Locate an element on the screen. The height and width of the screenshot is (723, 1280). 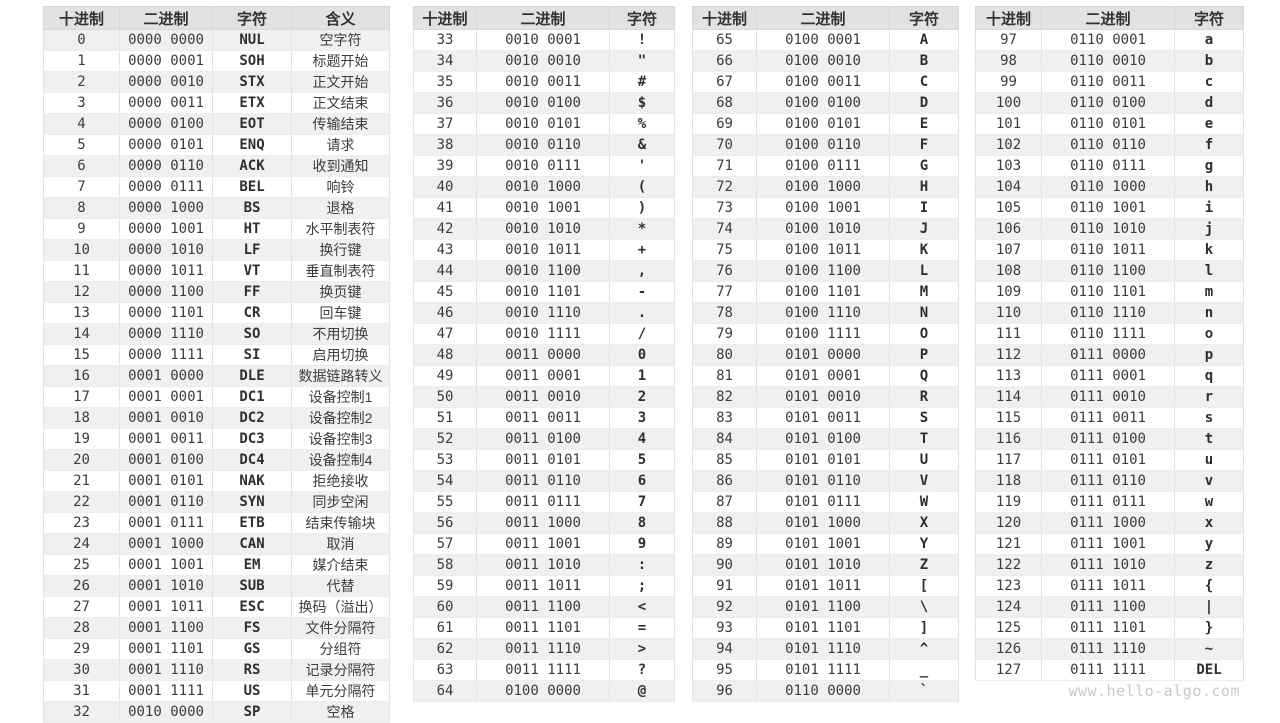
char-cell: HT is located at coordinates (252, 229).